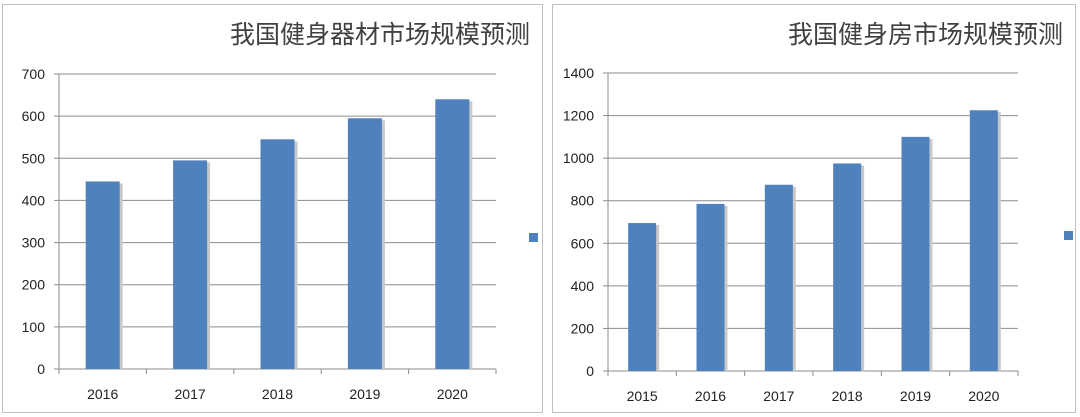 The height and width of the screenshot is (417, 1080). I want to click on y-tick-label: 1400, so click(578, 73).